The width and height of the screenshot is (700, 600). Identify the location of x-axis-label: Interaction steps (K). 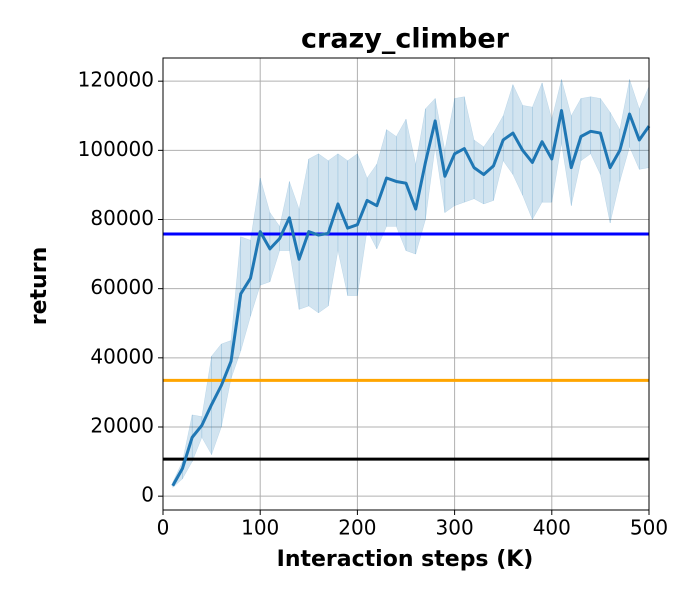
(405, 559).